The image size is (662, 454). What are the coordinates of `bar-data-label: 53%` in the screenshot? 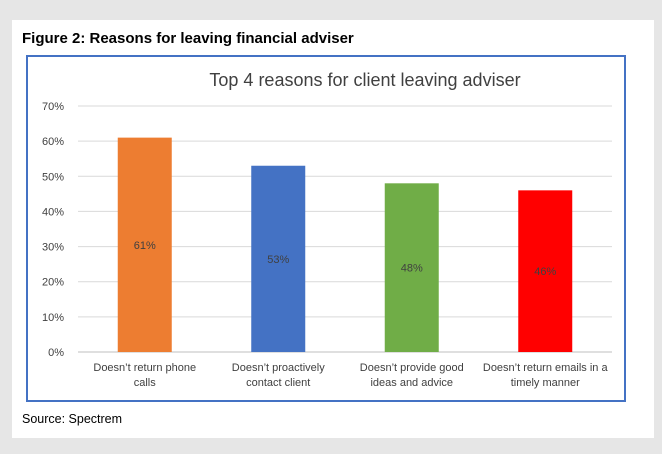 It's located at (278, 260).